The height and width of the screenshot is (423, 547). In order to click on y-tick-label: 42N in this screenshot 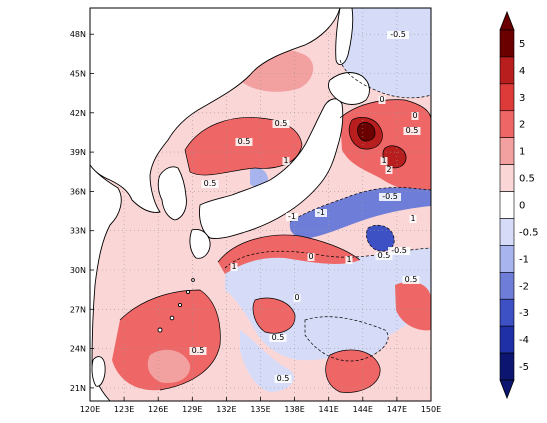, I will do `click(78, 113)`.